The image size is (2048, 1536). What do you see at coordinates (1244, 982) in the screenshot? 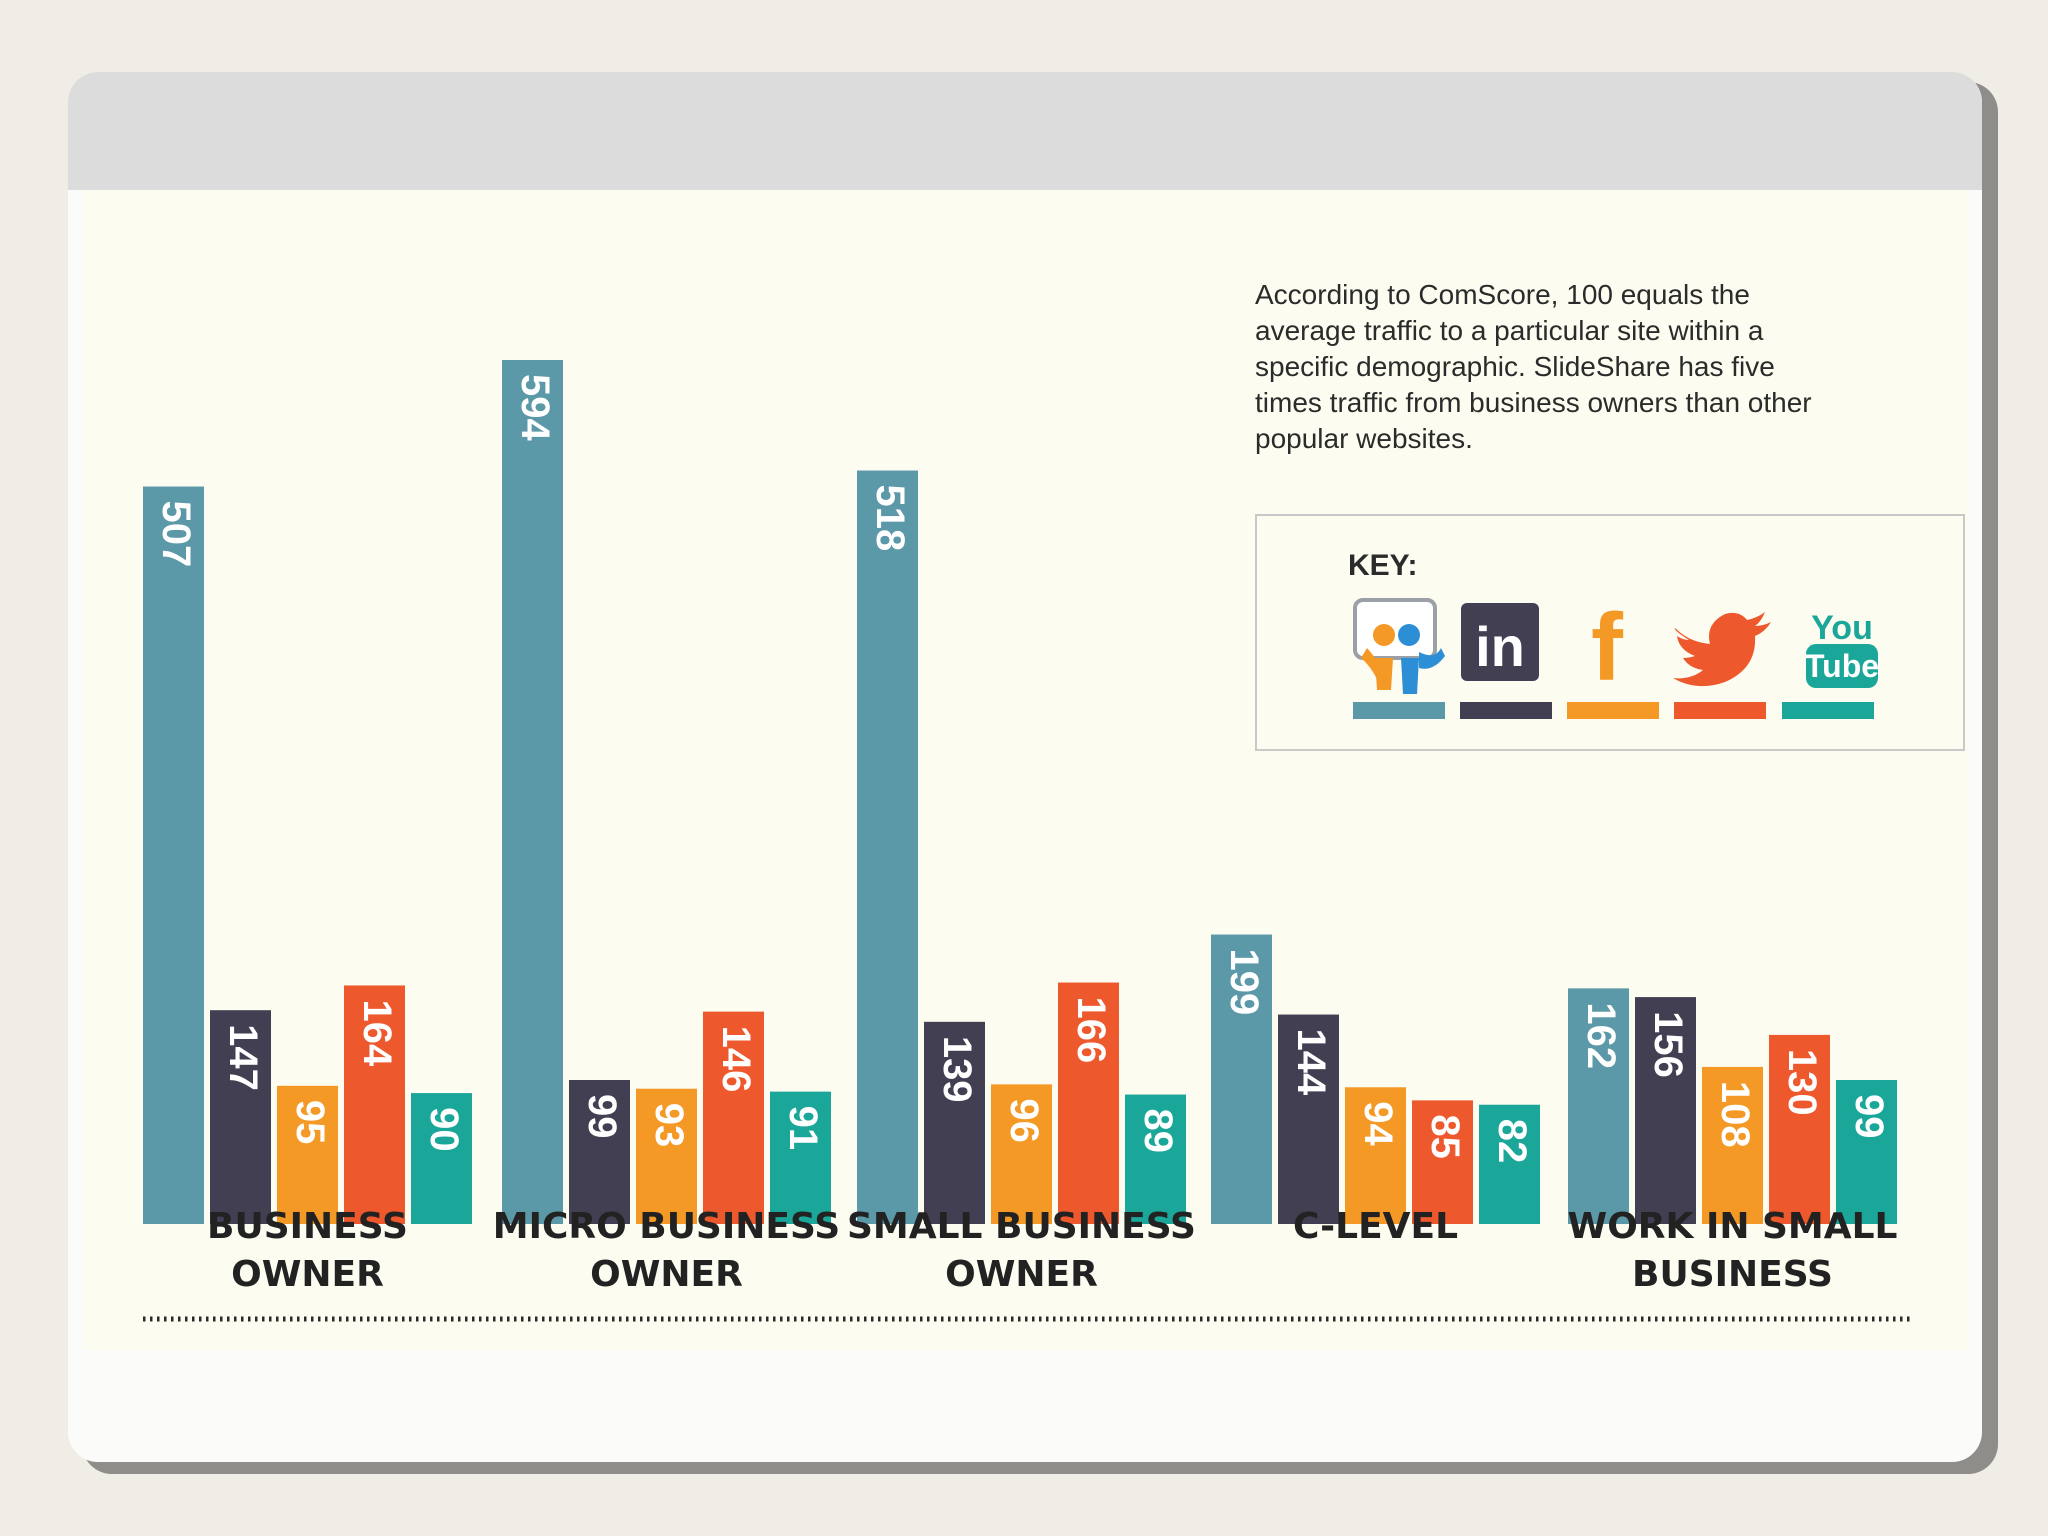
I see `data-label: 199` at bounding box center [1244, 982].